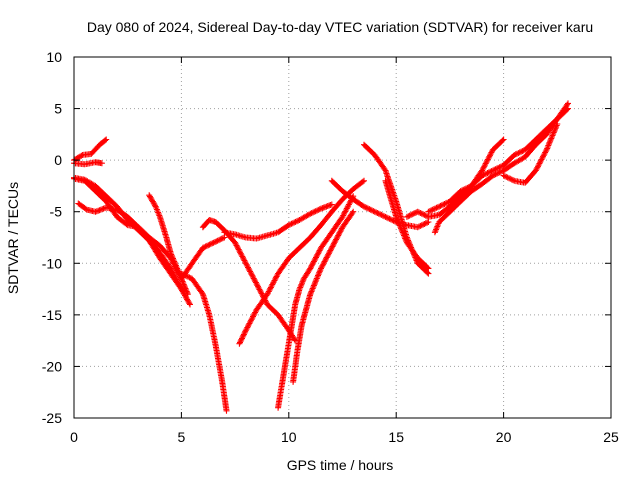 This screenshot has height=480, width=640. I want to click on series-track-i, so click(278, 221).